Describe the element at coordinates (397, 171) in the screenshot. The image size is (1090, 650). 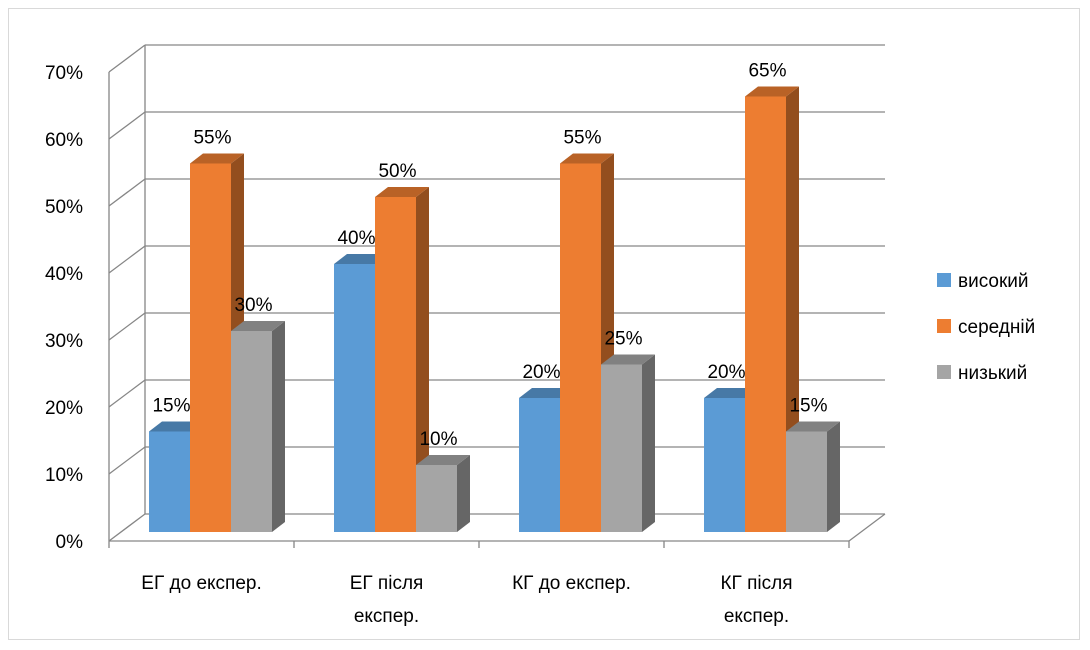
I see `data-label: 50%` at that location.